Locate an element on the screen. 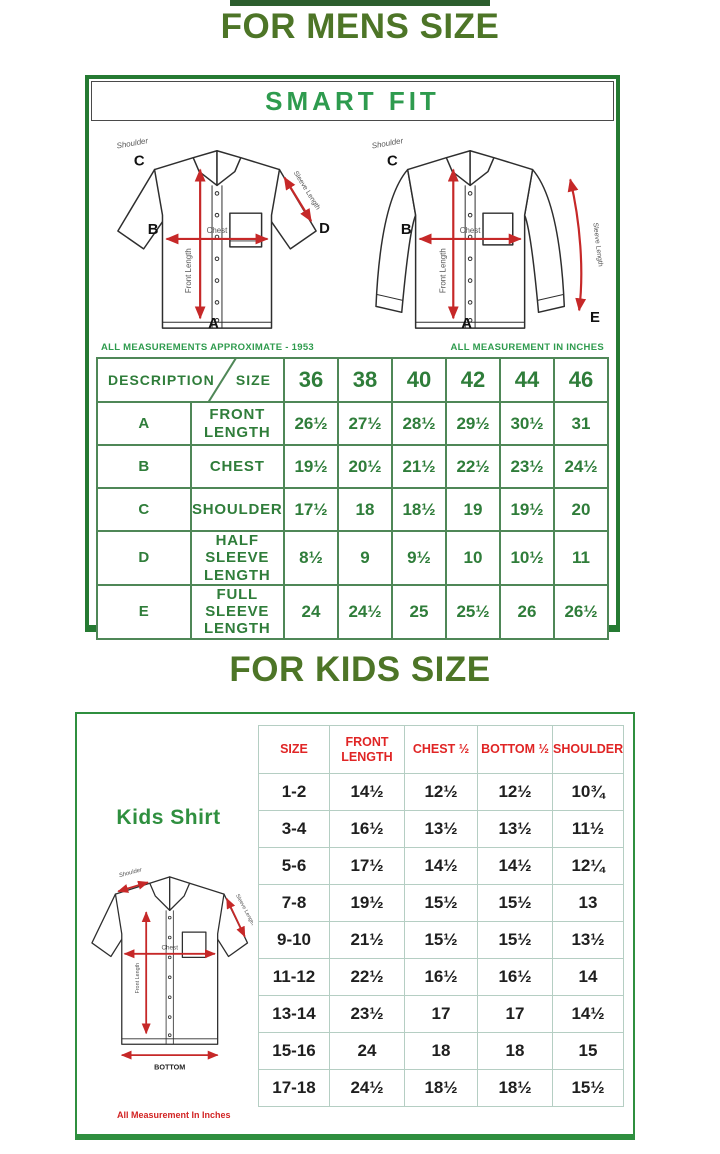 Image resolution: width=720 pixels, height=1154 pixels. bottom-label: BOTTOM is located at coordinates (169, 1067).